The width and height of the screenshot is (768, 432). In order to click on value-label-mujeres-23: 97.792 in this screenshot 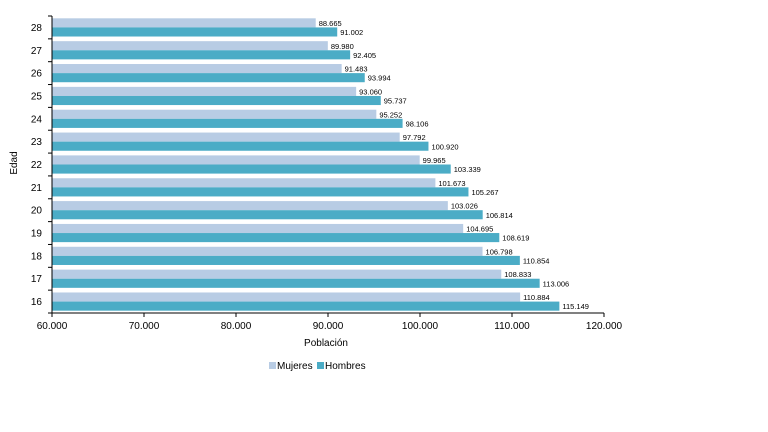, I will do `click(414, 137)`.